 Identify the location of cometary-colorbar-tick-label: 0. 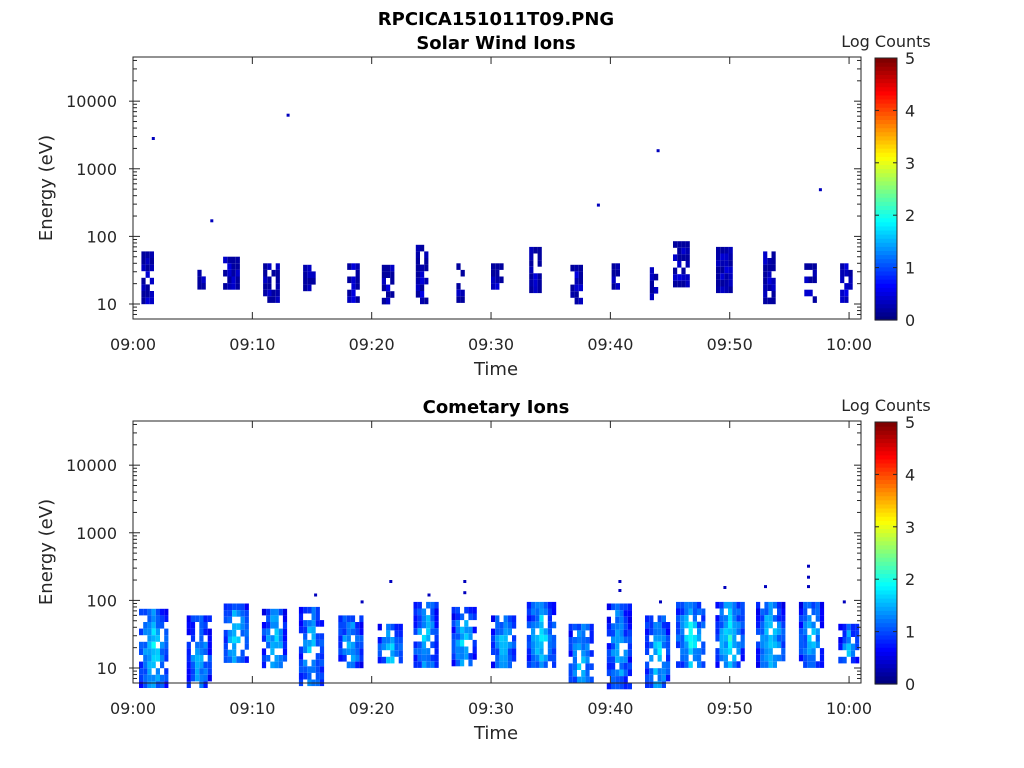
(910, 684).